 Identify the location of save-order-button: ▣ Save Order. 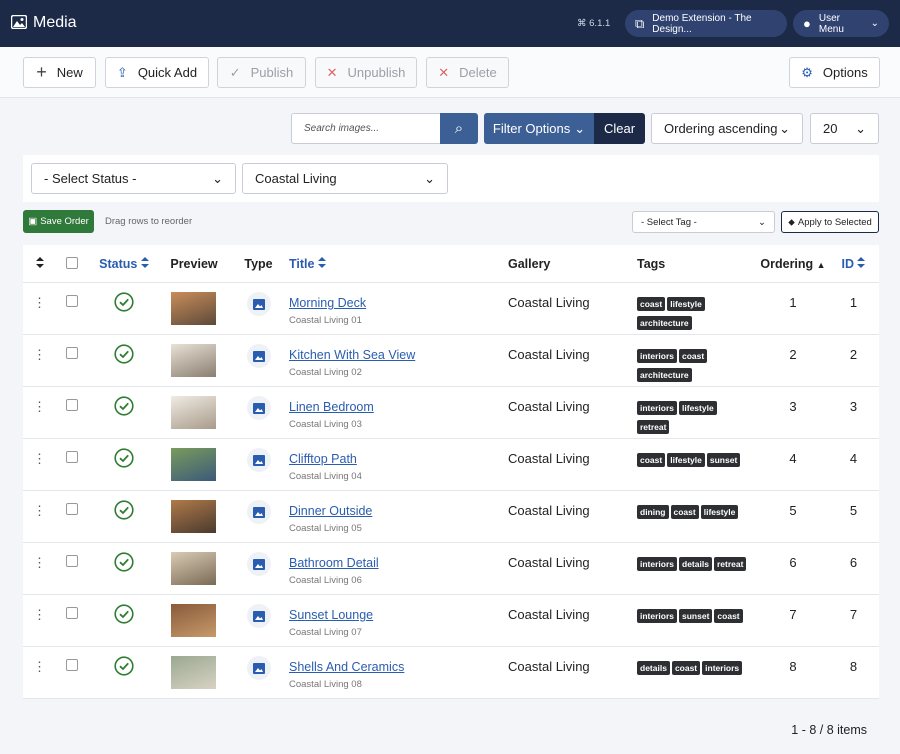
(58, 221).